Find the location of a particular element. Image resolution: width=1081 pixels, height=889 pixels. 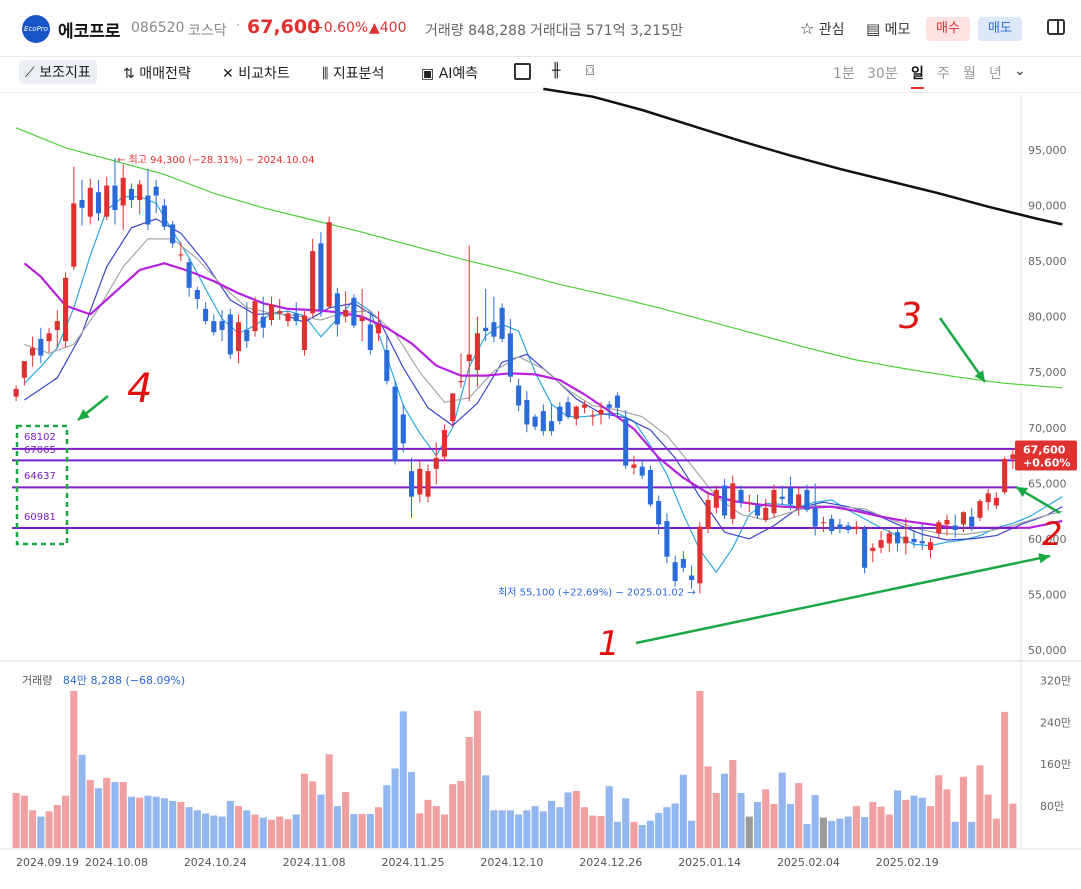

period-month: 월 is located at coordinates (969, 74).